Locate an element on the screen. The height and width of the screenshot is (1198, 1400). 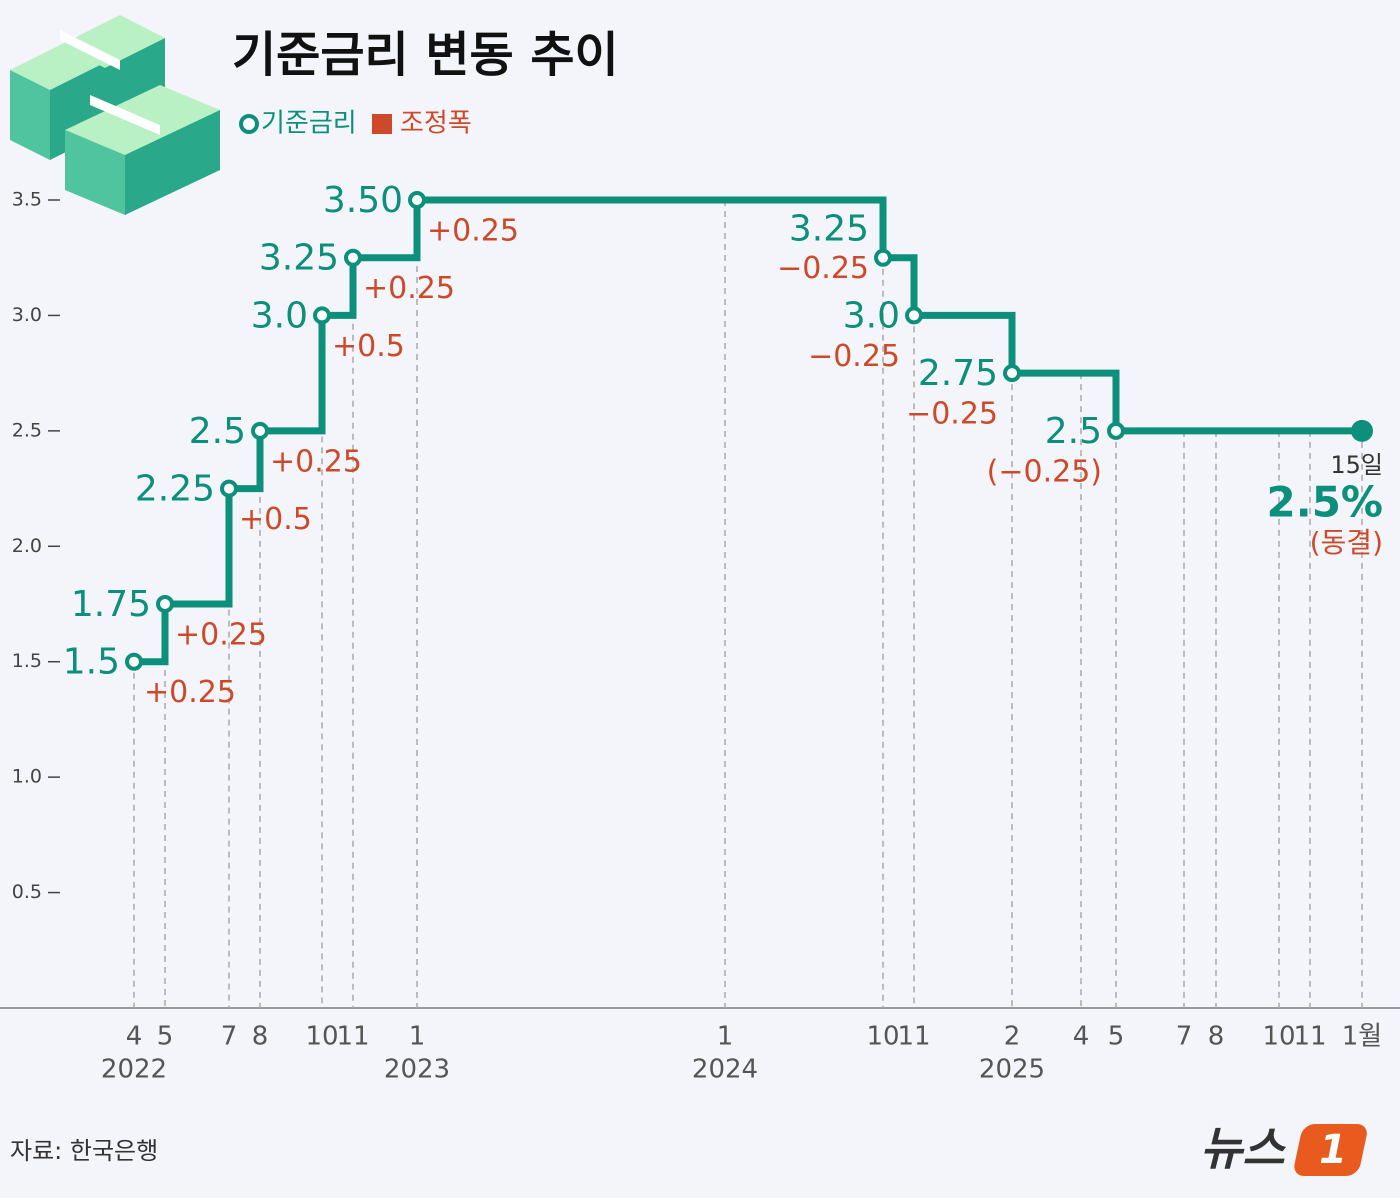
x-tick-label: 2 is located at coordinates (1012, 1037).